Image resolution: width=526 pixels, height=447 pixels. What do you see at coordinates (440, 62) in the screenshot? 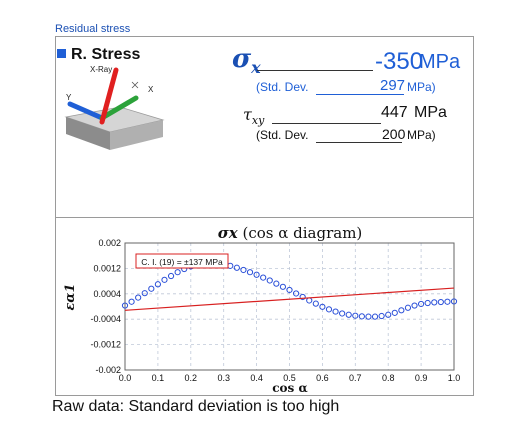
I see `sigma-x-unit: MPa` at bounding box center [440, 62].